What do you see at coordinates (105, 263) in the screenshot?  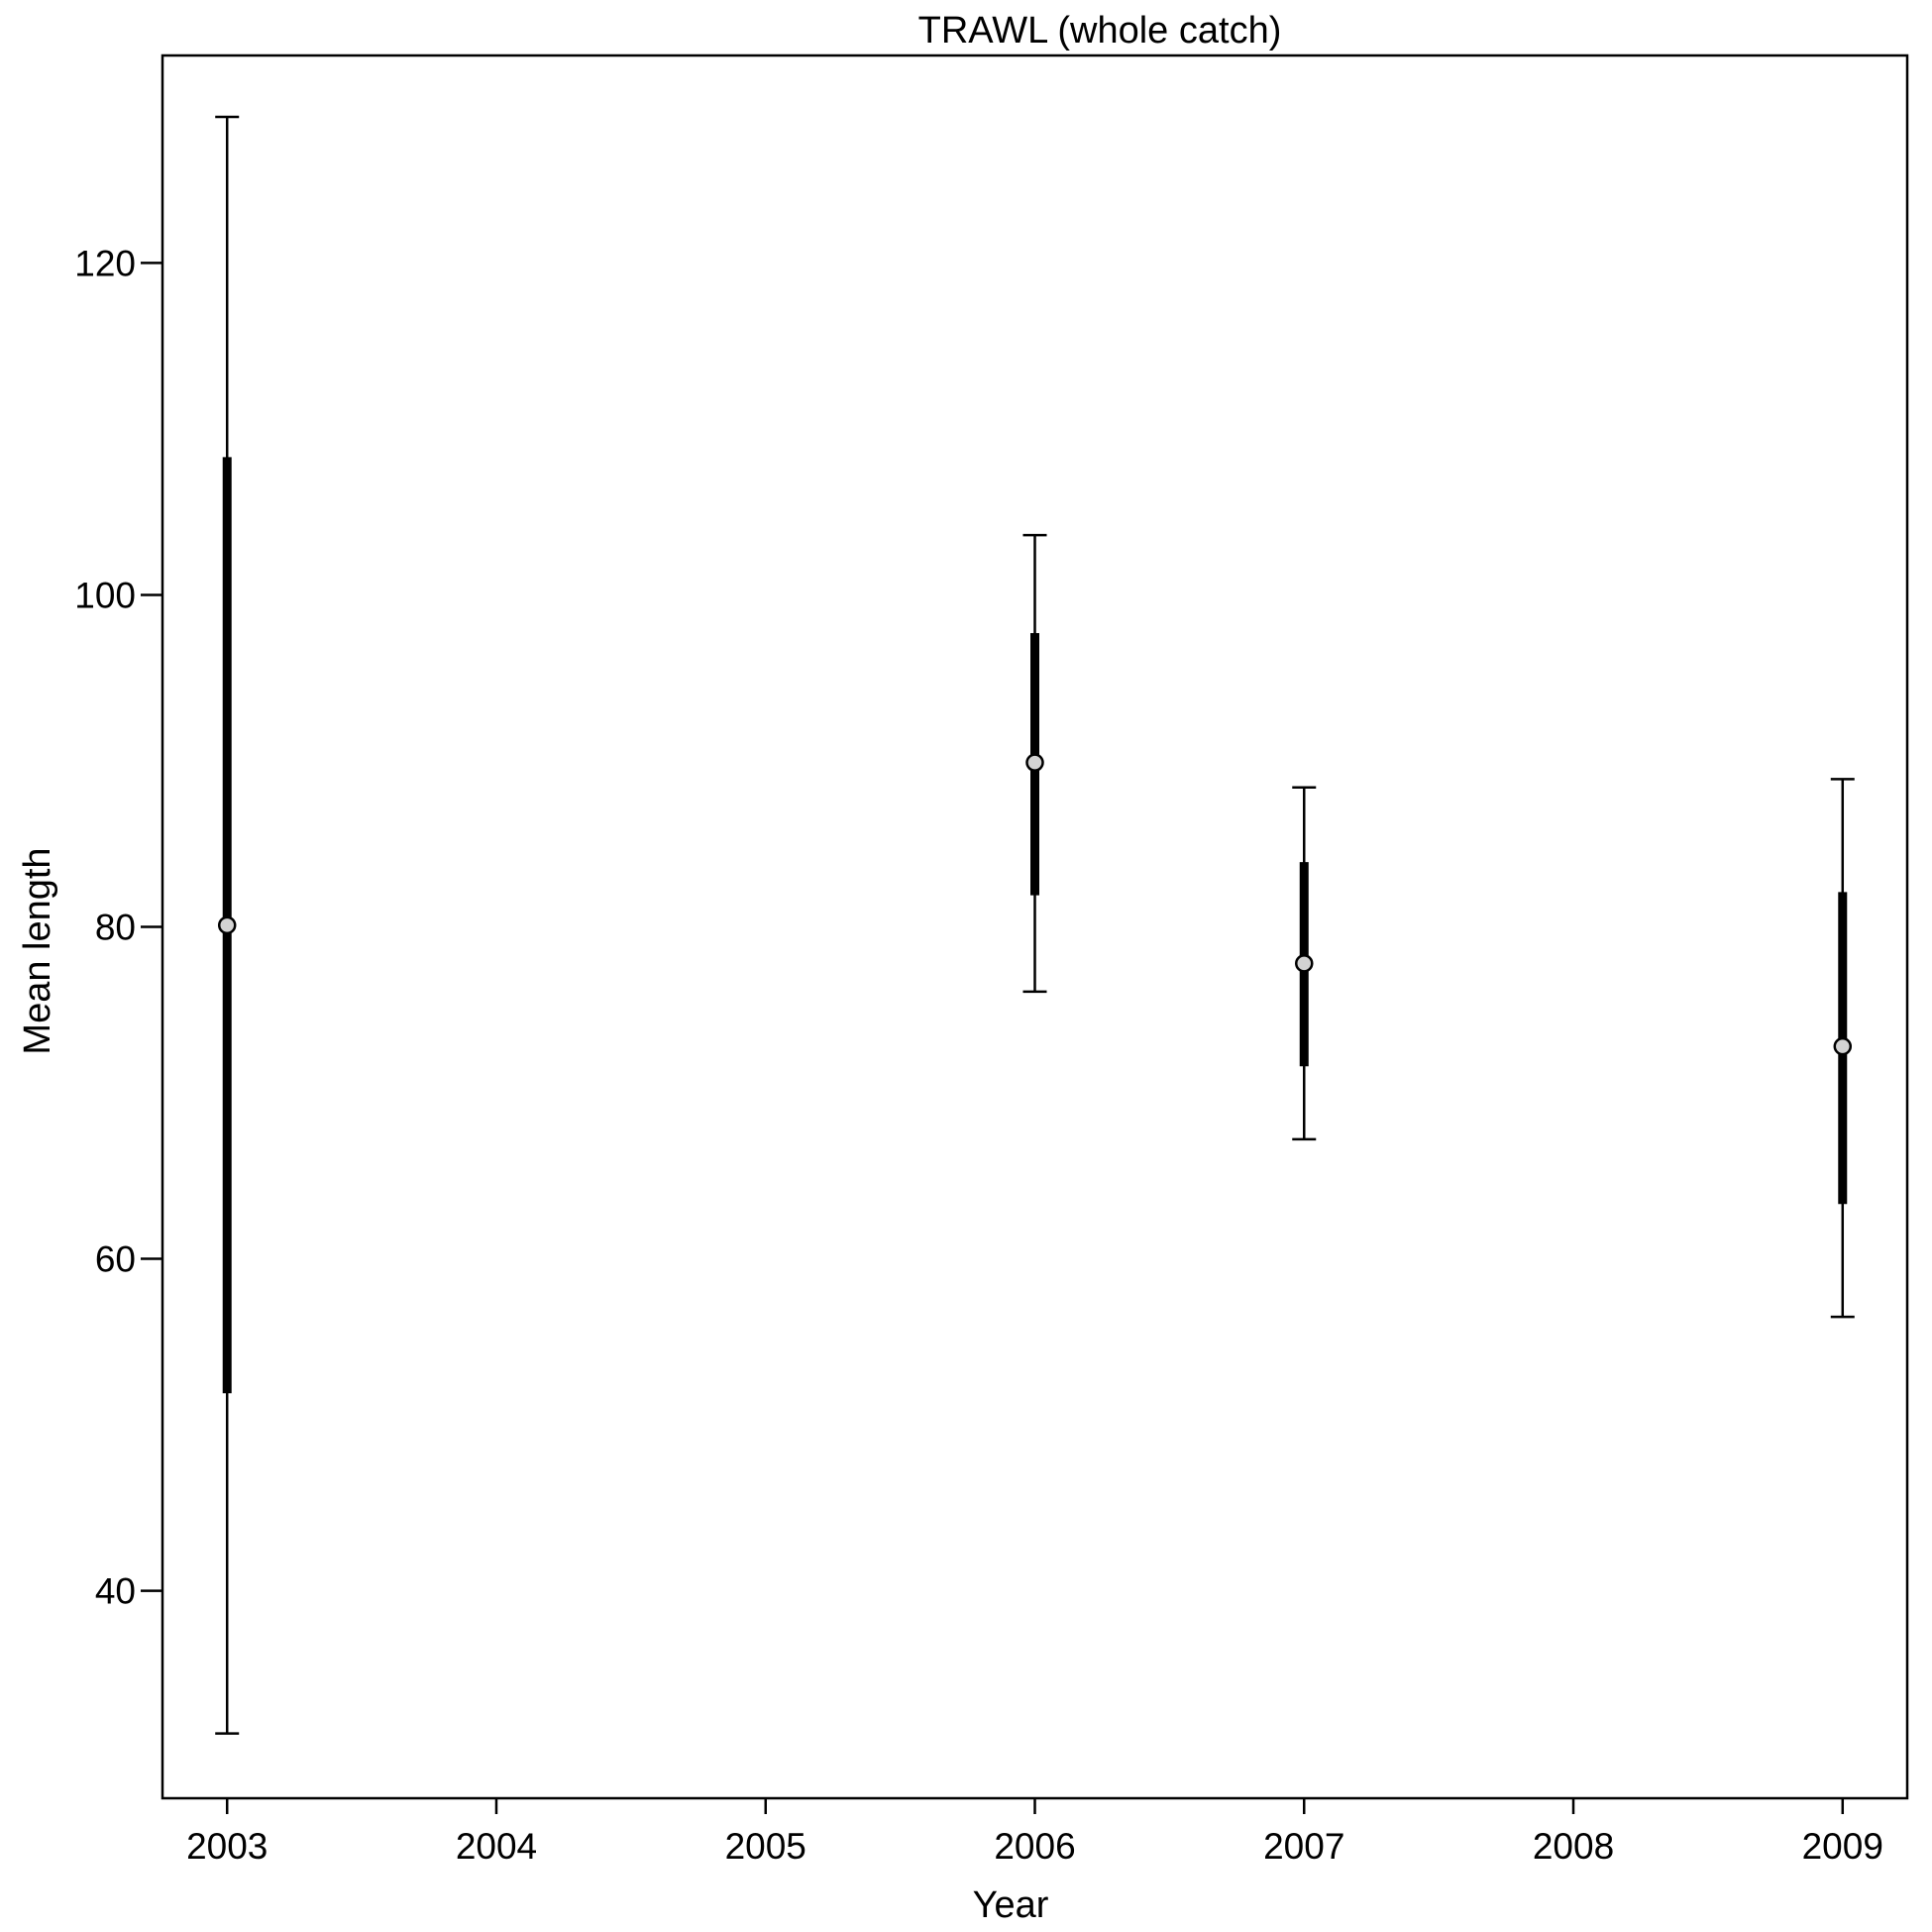 I see `y-tick-label: 120` at bounding box center [105, 263].